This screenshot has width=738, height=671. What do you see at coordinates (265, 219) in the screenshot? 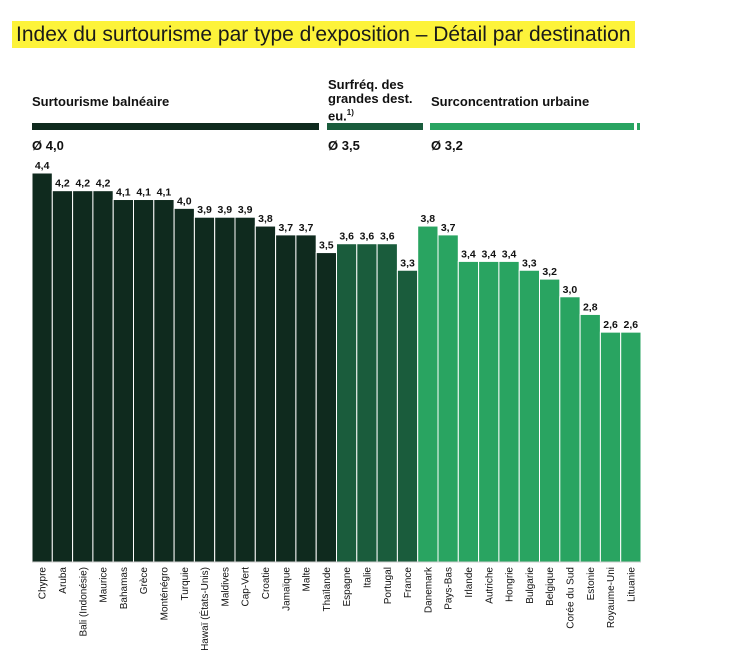
I see `value-label-11: 3,8` at bounding box center [265, 219].